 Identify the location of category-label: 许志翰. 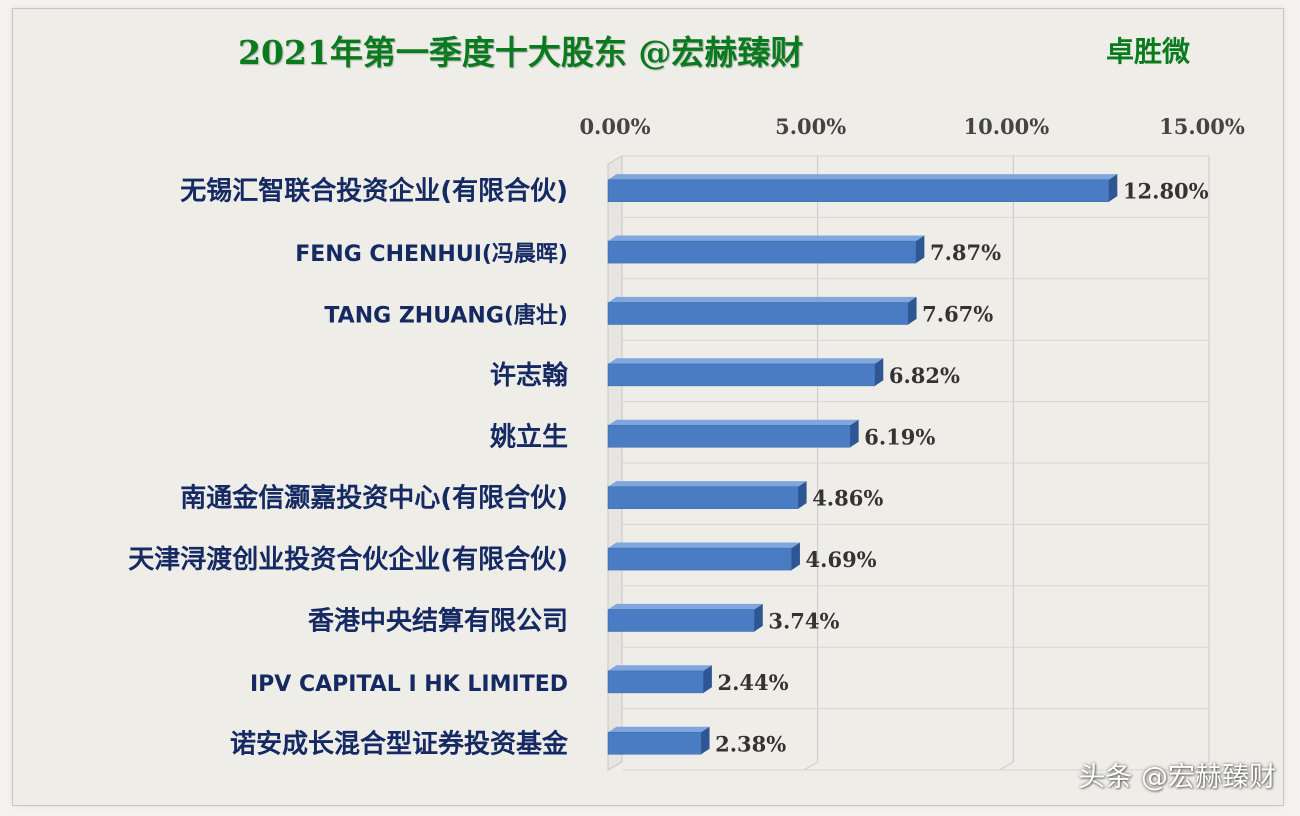
(529, 375).